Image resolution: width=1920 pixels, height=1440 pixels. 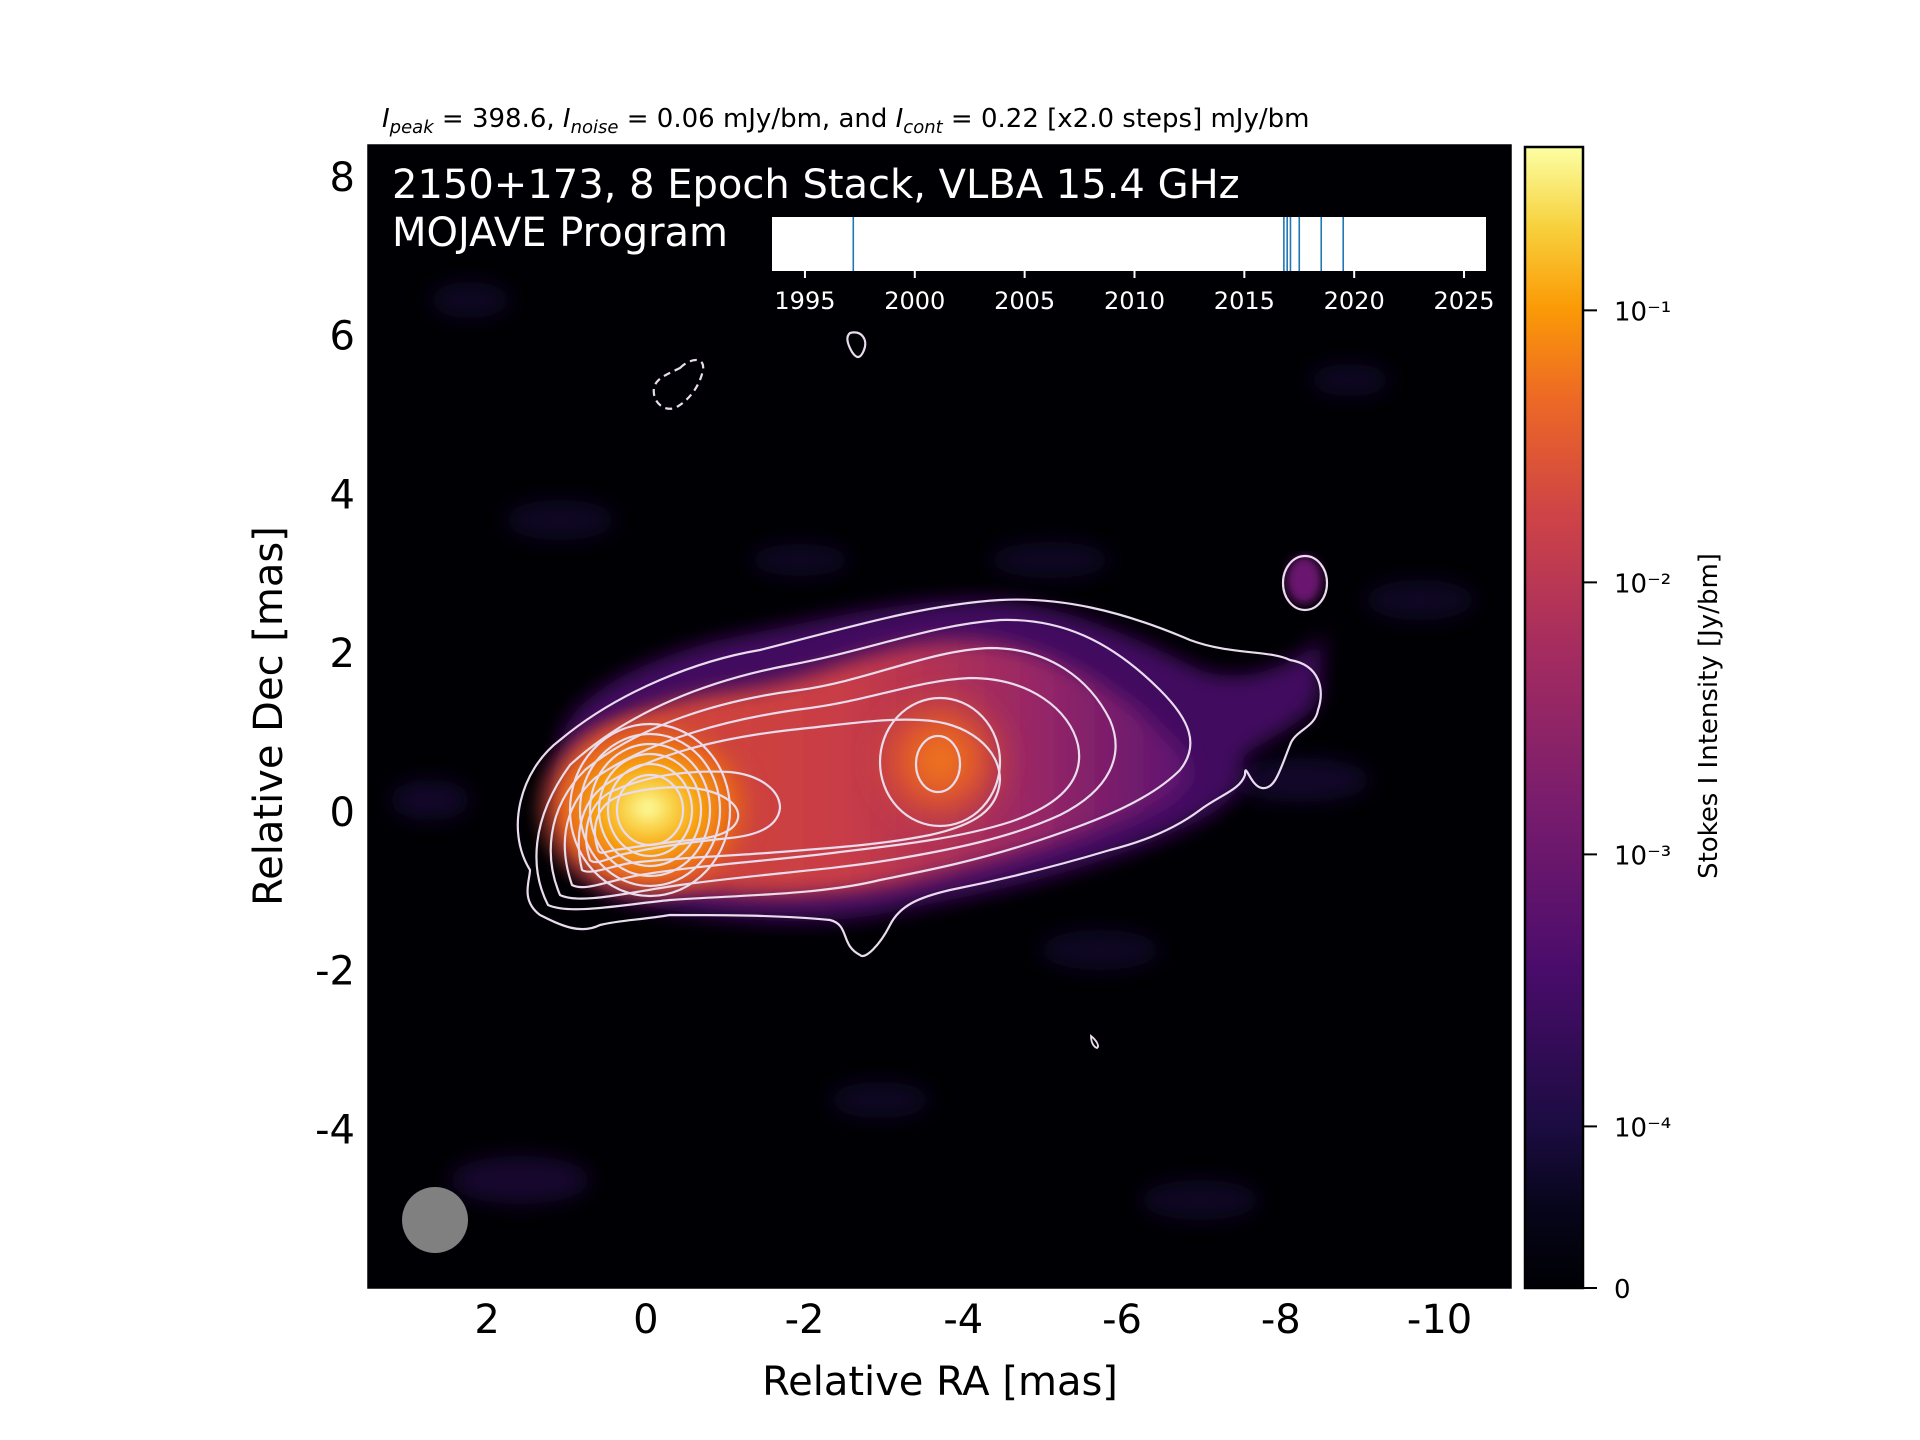 I want to click on inset-tick-label: 2010, so click(x=1134, y=301).